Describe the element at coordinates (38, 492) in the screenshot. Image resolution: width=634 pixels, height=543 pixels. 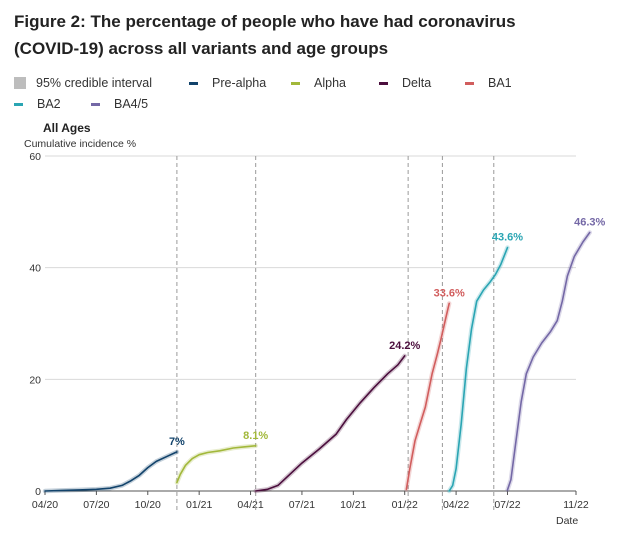
I see `y-tick-label-0: 0` at that location.